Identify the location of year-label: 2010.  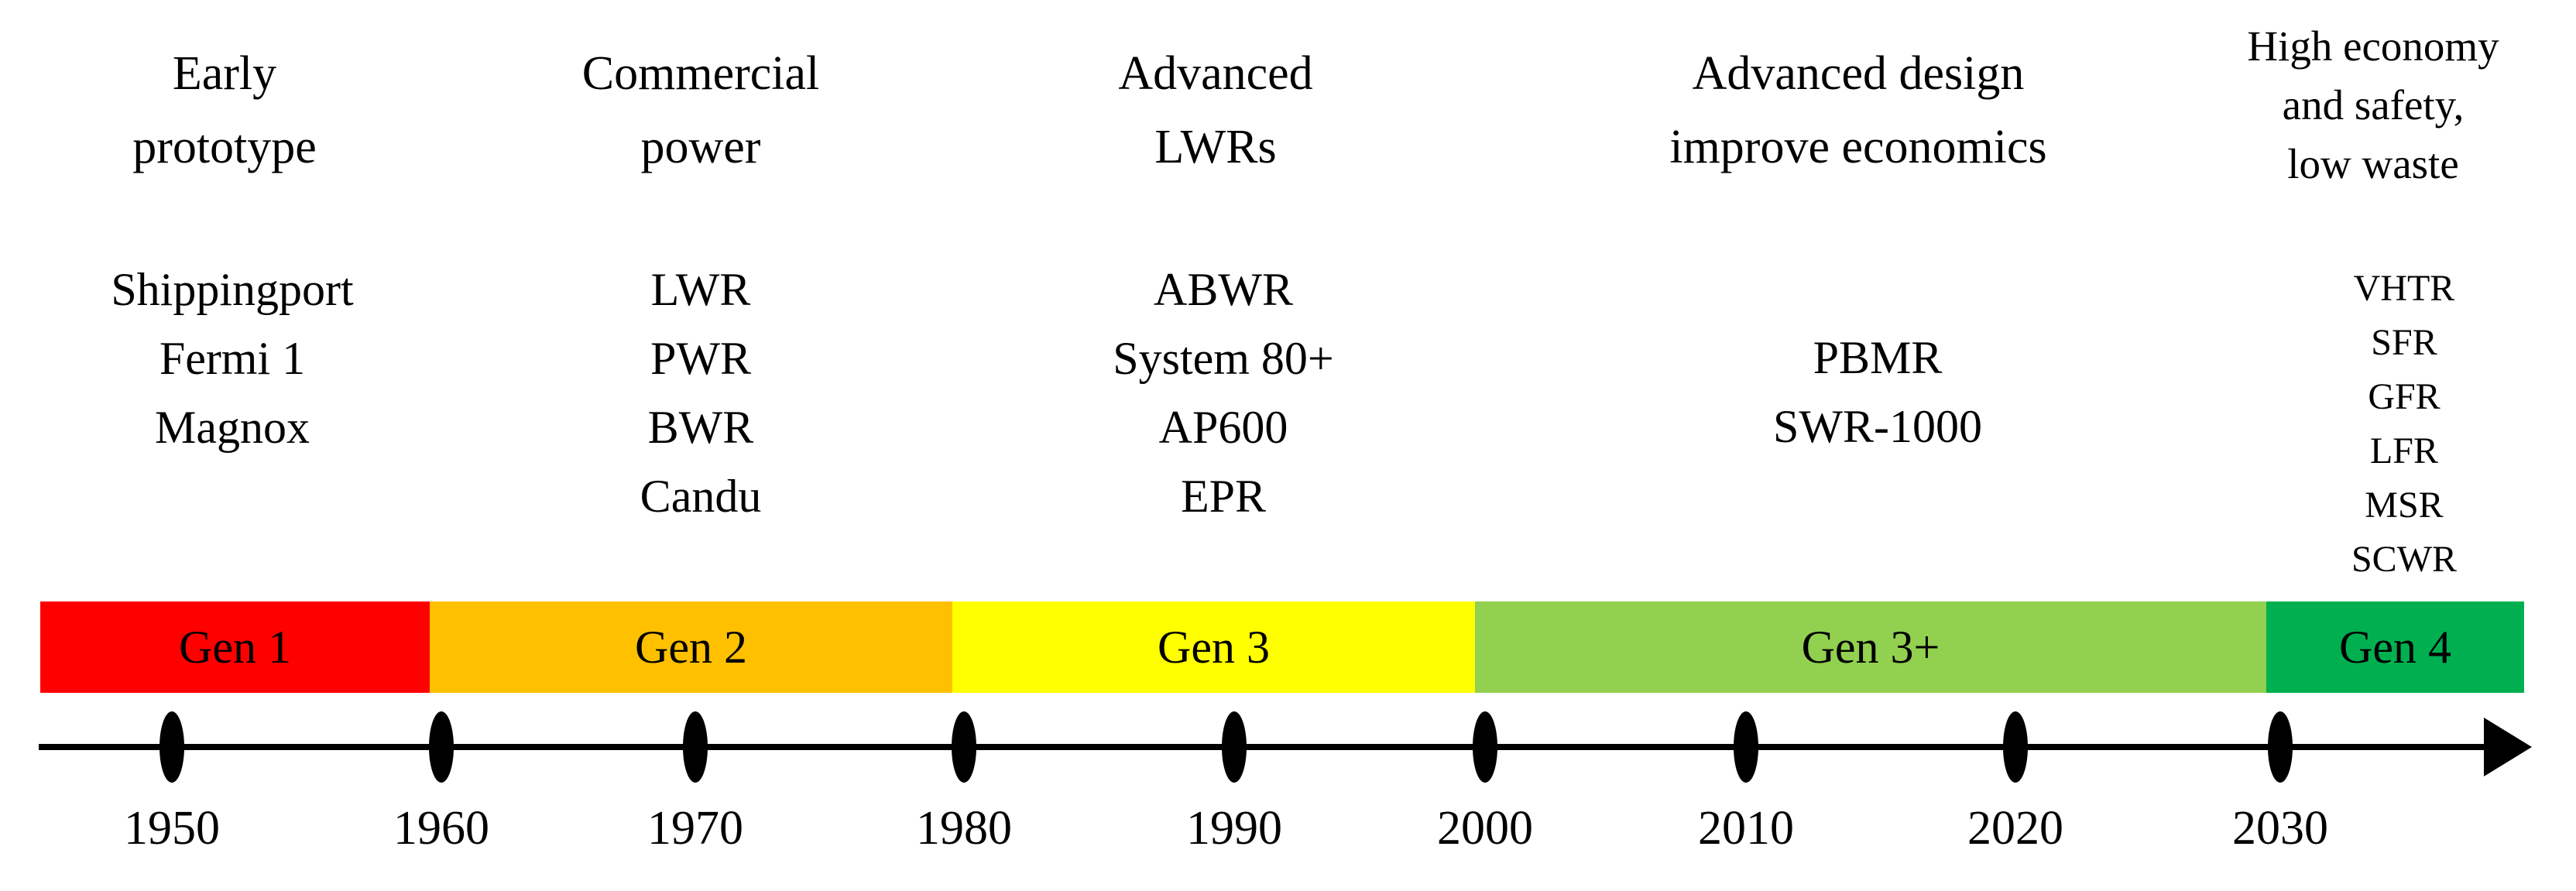
(1746, 828).